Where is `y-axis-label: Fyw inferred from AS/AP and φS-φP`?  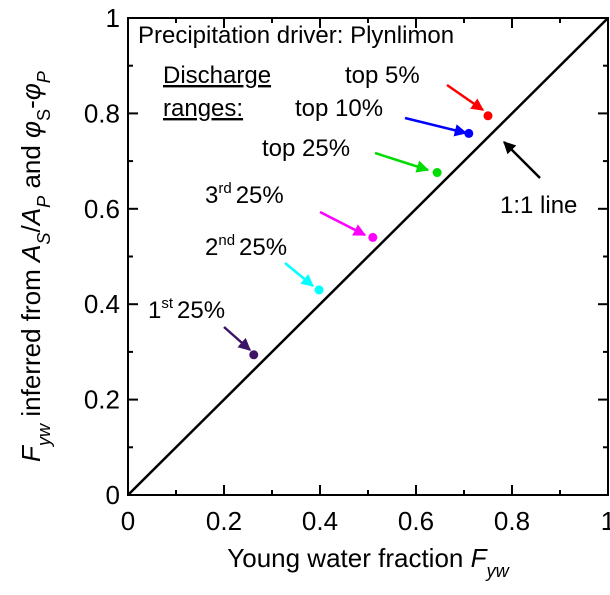
y-axis-label: Fyw inferred from AS/AP and φS-φP is located at coordinates (35, 266).